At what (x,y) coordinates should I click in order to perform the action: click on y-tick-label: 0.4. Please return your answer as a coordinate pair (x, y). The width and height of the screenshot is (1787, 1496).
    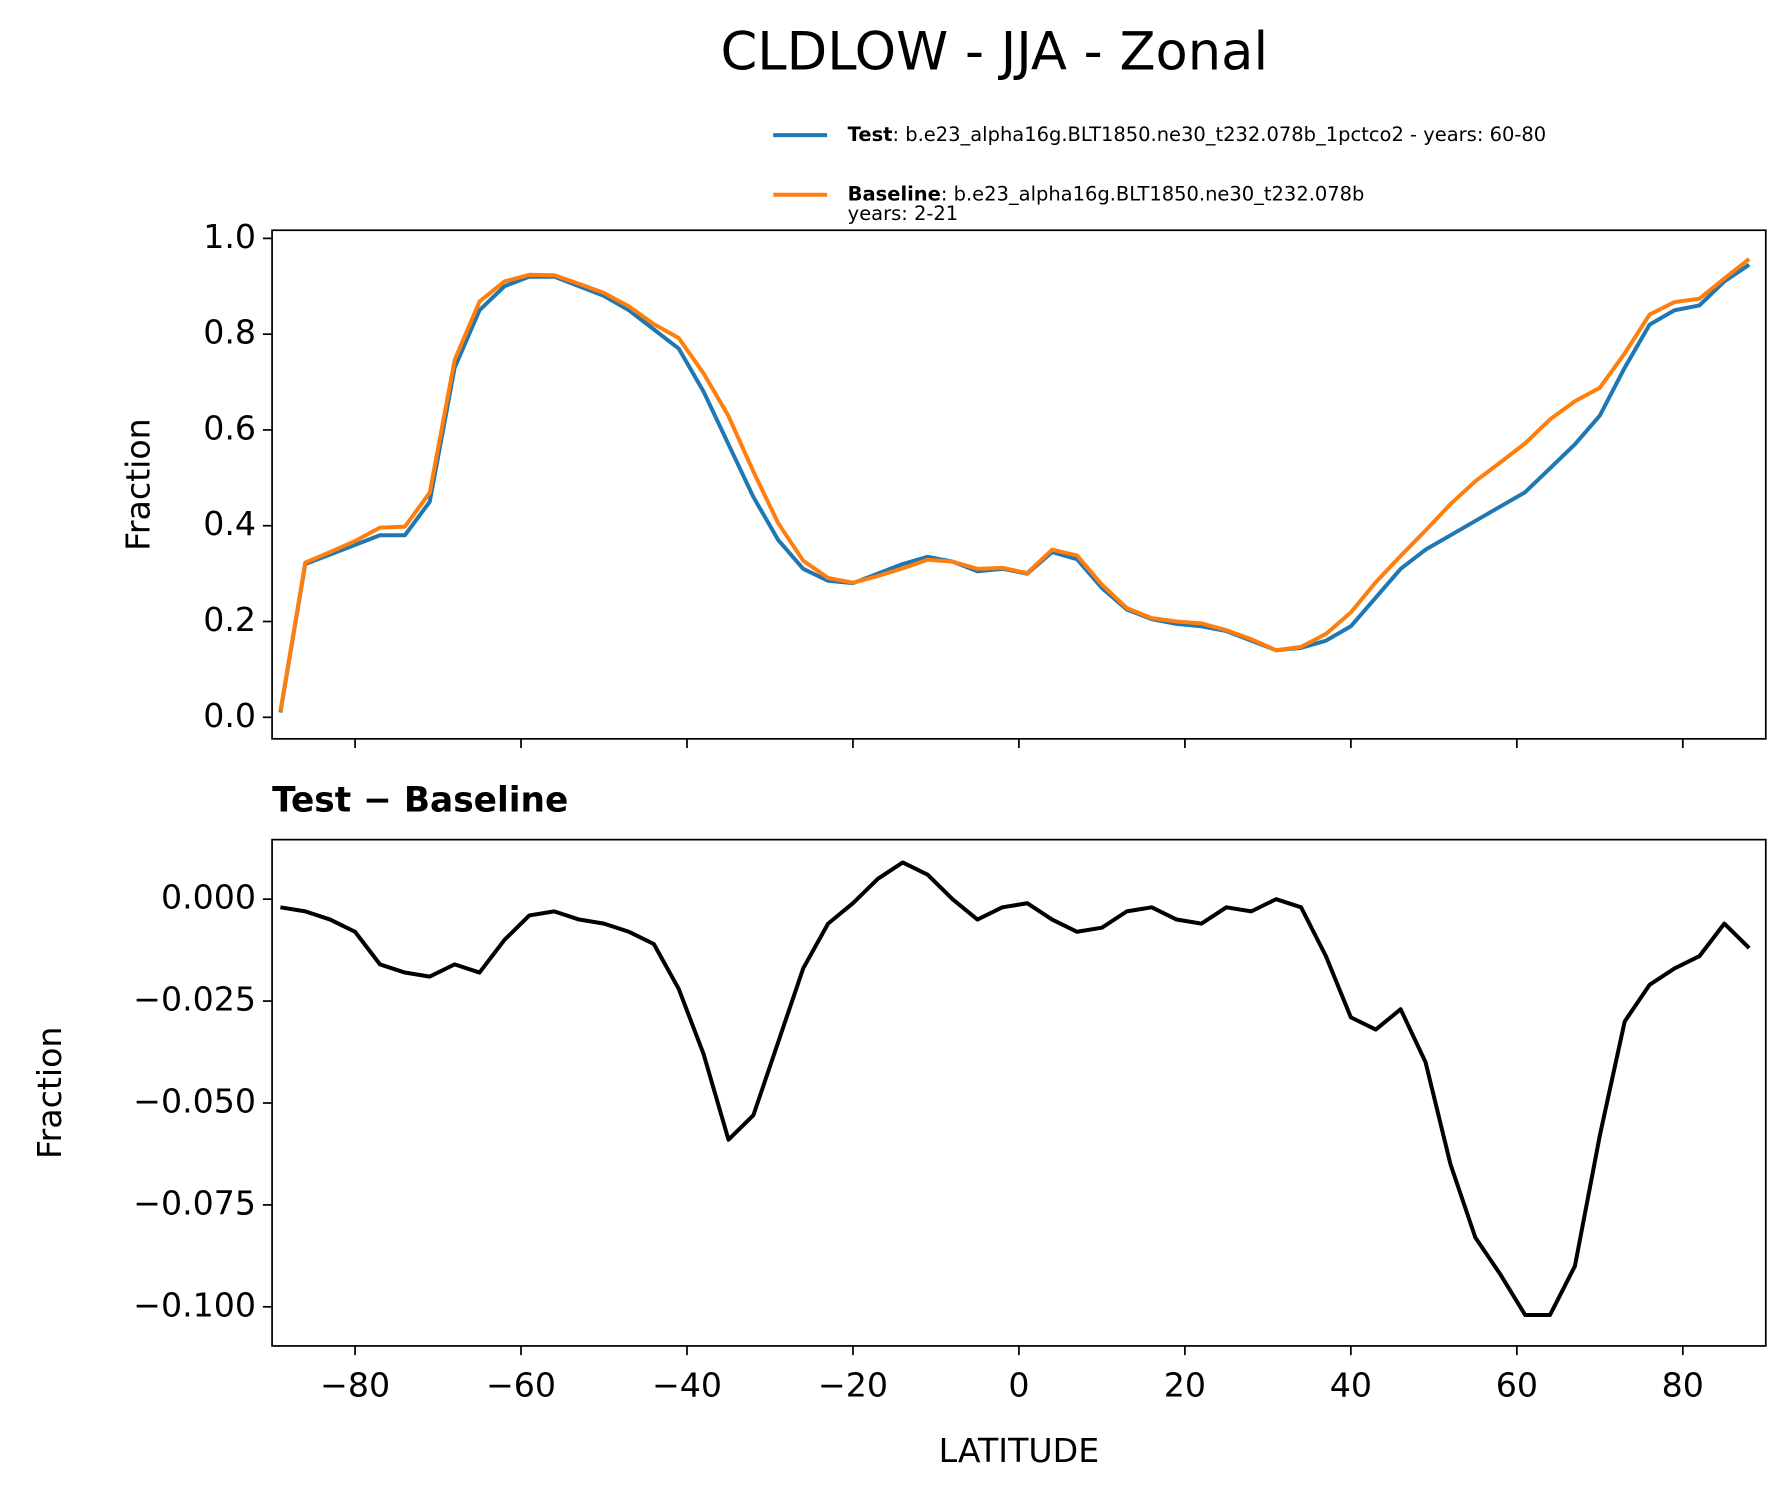
    Looking at the image, I should click on (229, 523).